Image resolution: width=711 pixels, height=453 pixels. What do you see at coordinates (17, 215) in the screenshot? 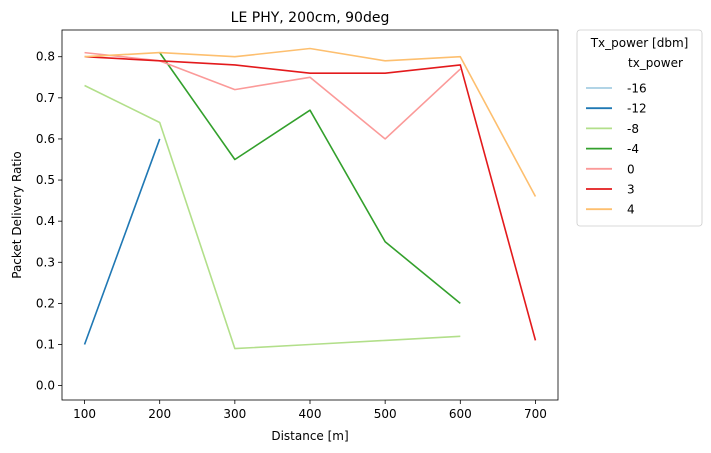
I see `y-axis-label: Packet Delivery Ratio` at bounding box center [17, 215].